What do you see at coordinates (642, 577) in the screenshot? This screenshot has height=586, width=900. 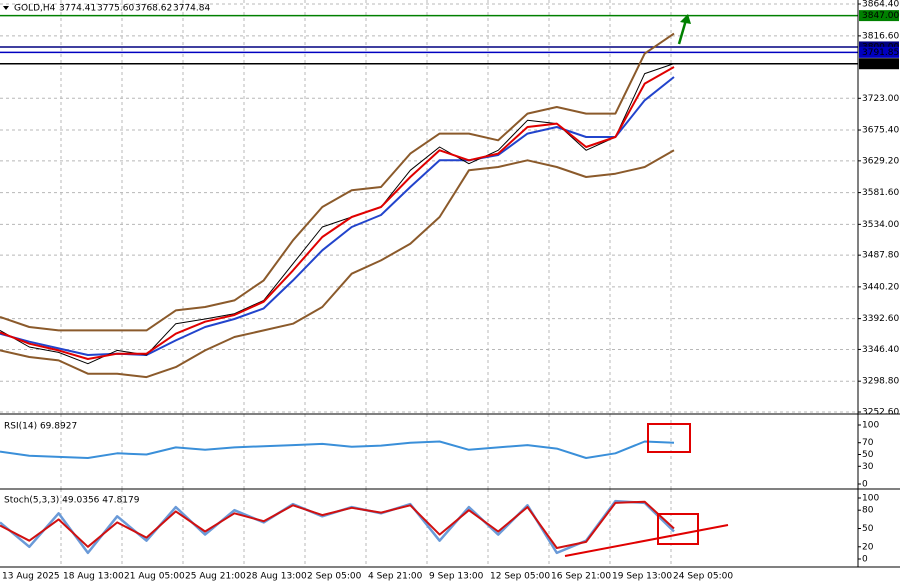 I see `x-tick-label: 19 Sep 13:00` at bounding box center [642, 577].